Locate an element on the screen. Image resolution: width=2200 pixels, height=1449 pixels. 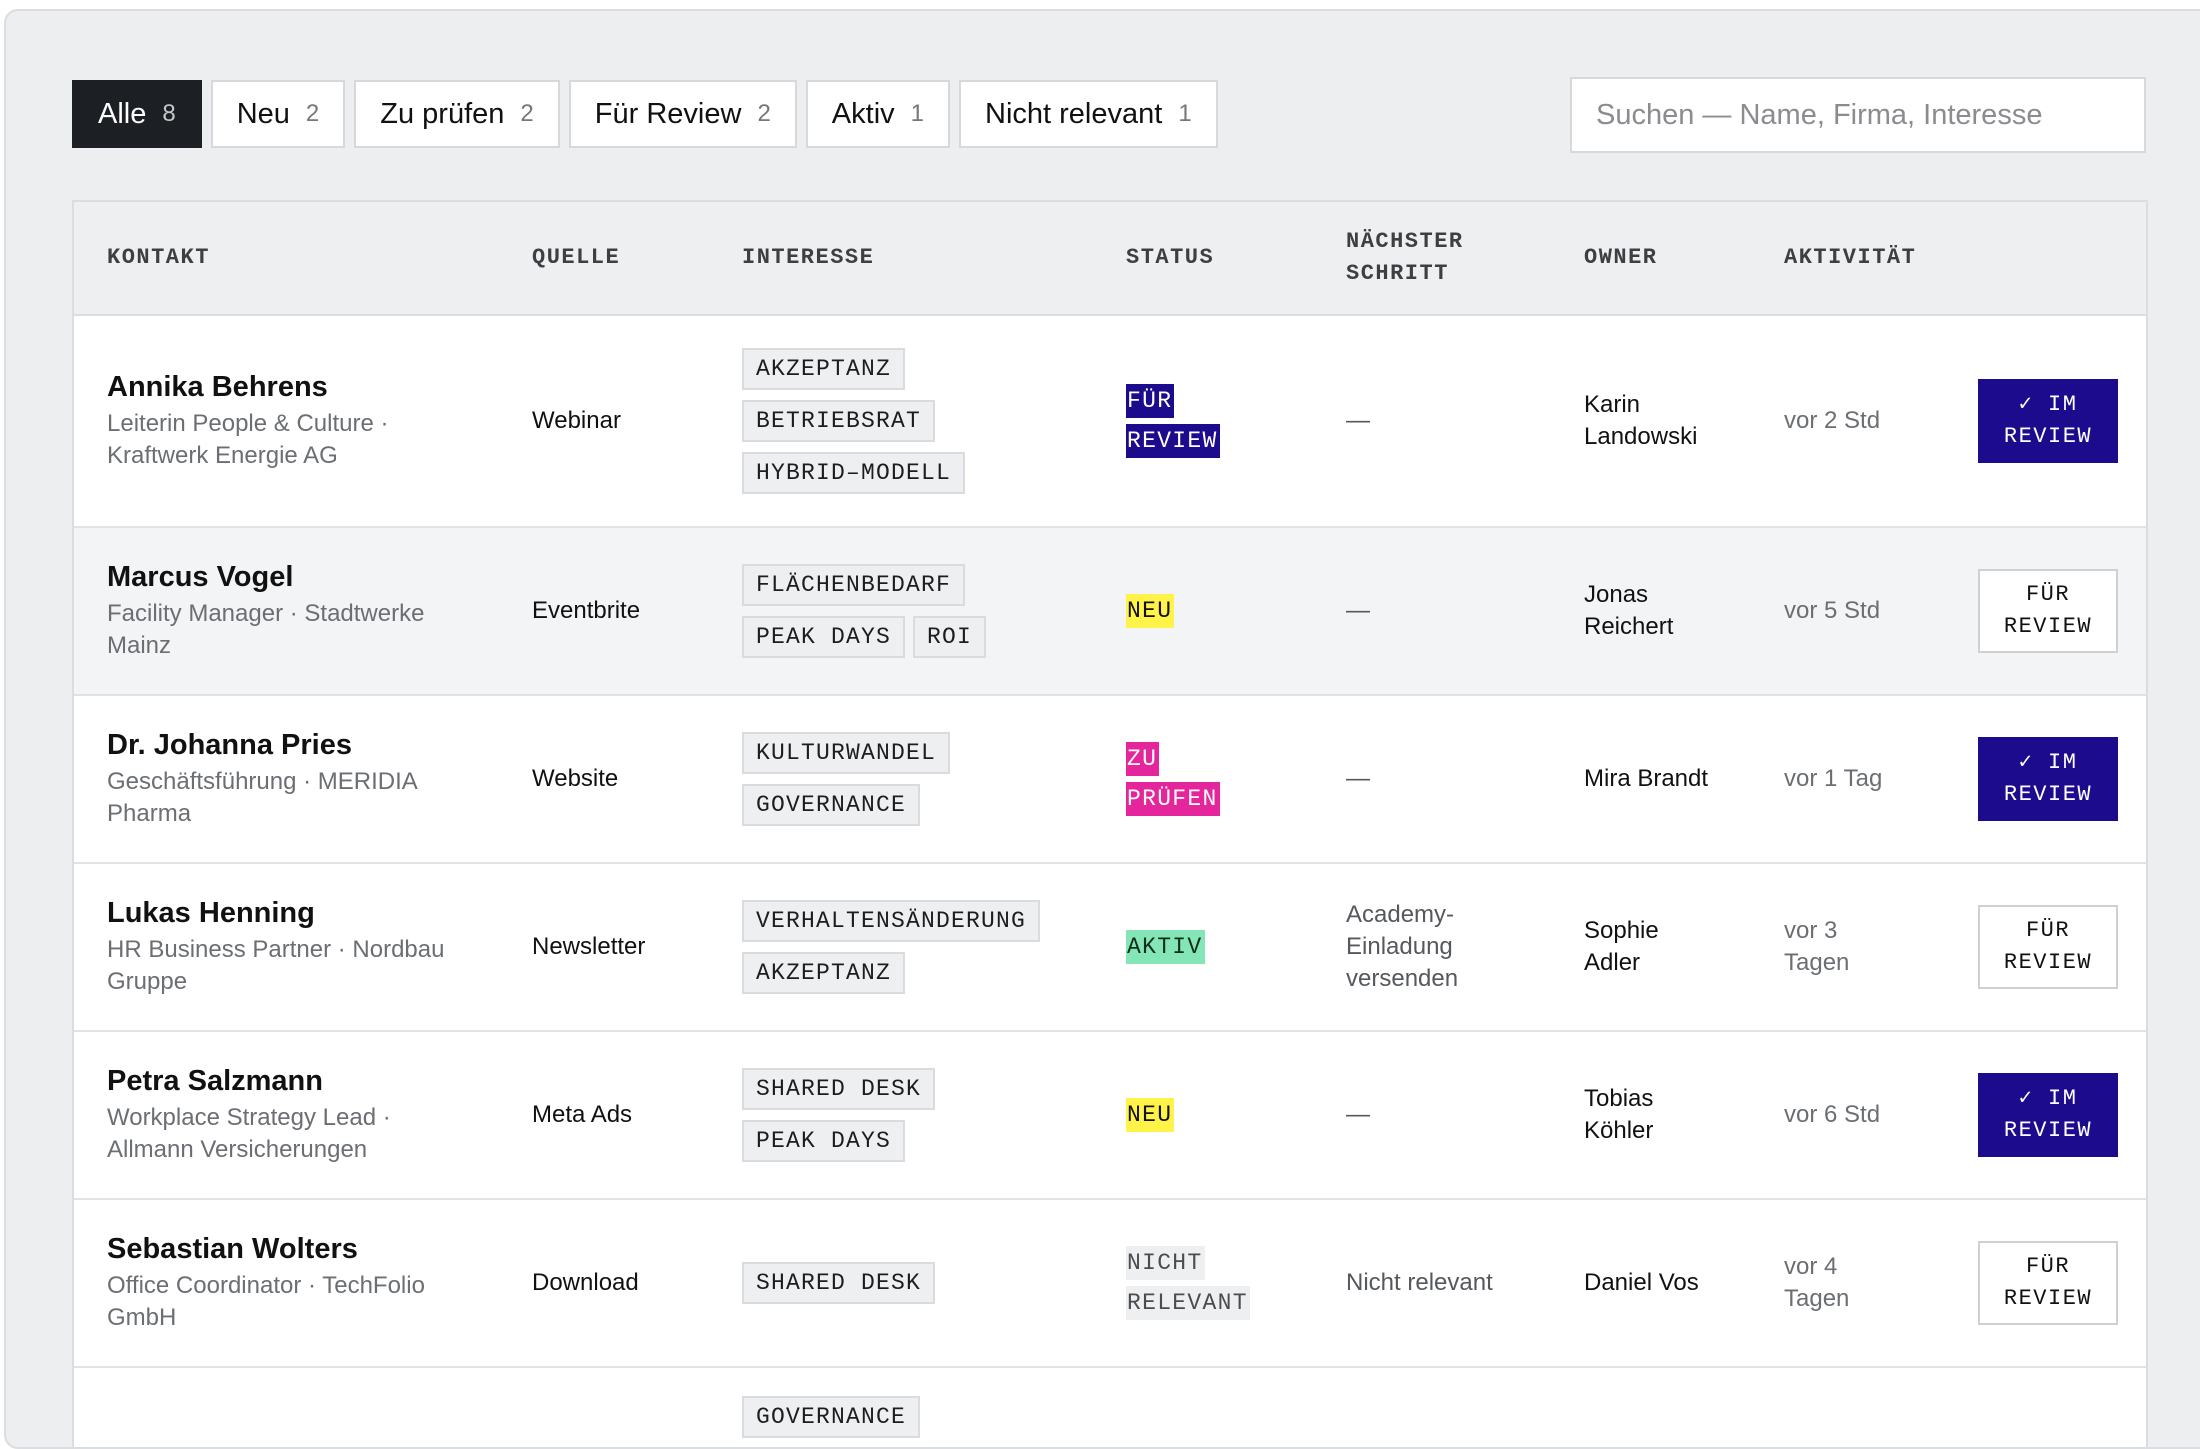
table-row: GOVERNANCE is located at coordinates (1110, 1407).